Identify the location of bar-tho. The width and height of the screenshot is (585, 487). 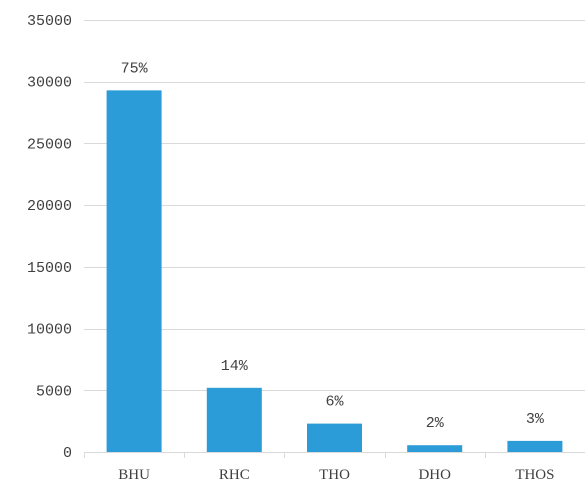
(334, 437).